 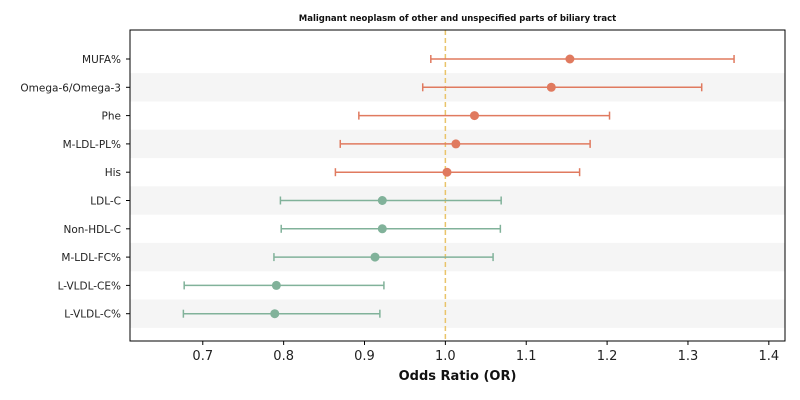 What do you see at coordinates (768, 356) in the screenshot?
I see `x-tick-label: 1.4` at bounding box center [768, 356].